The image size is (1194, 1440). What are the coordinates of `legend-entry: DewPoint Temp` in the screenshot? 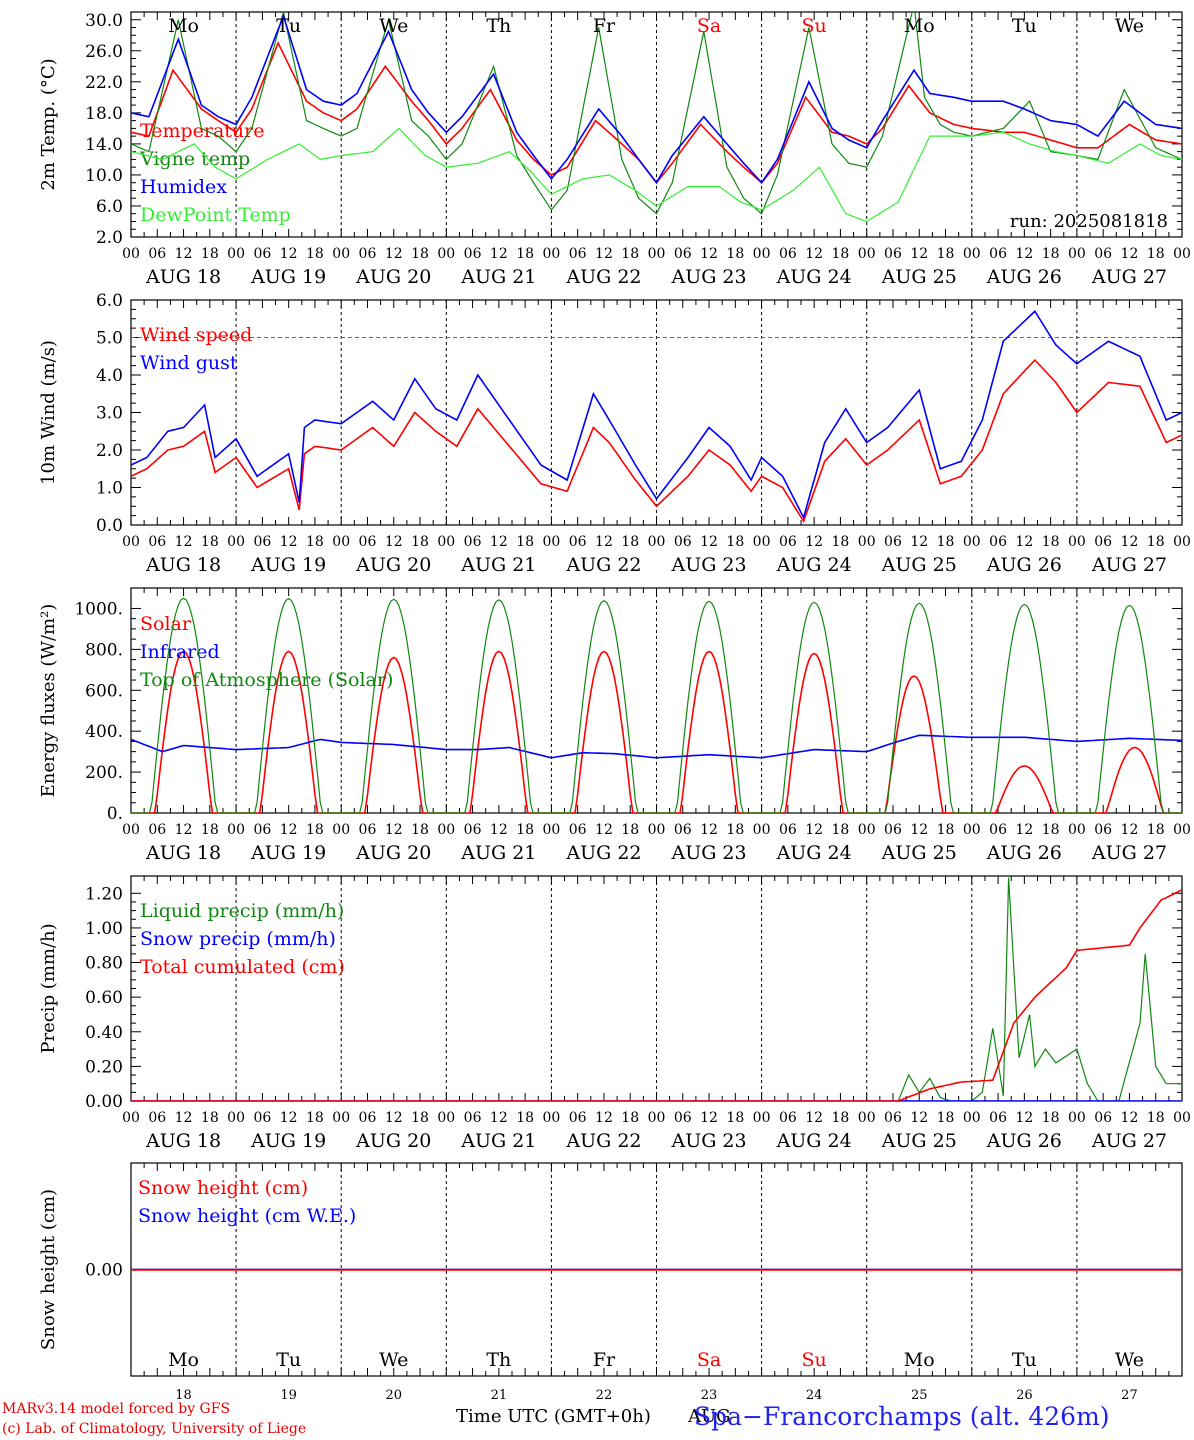 It's located at (215, 215).